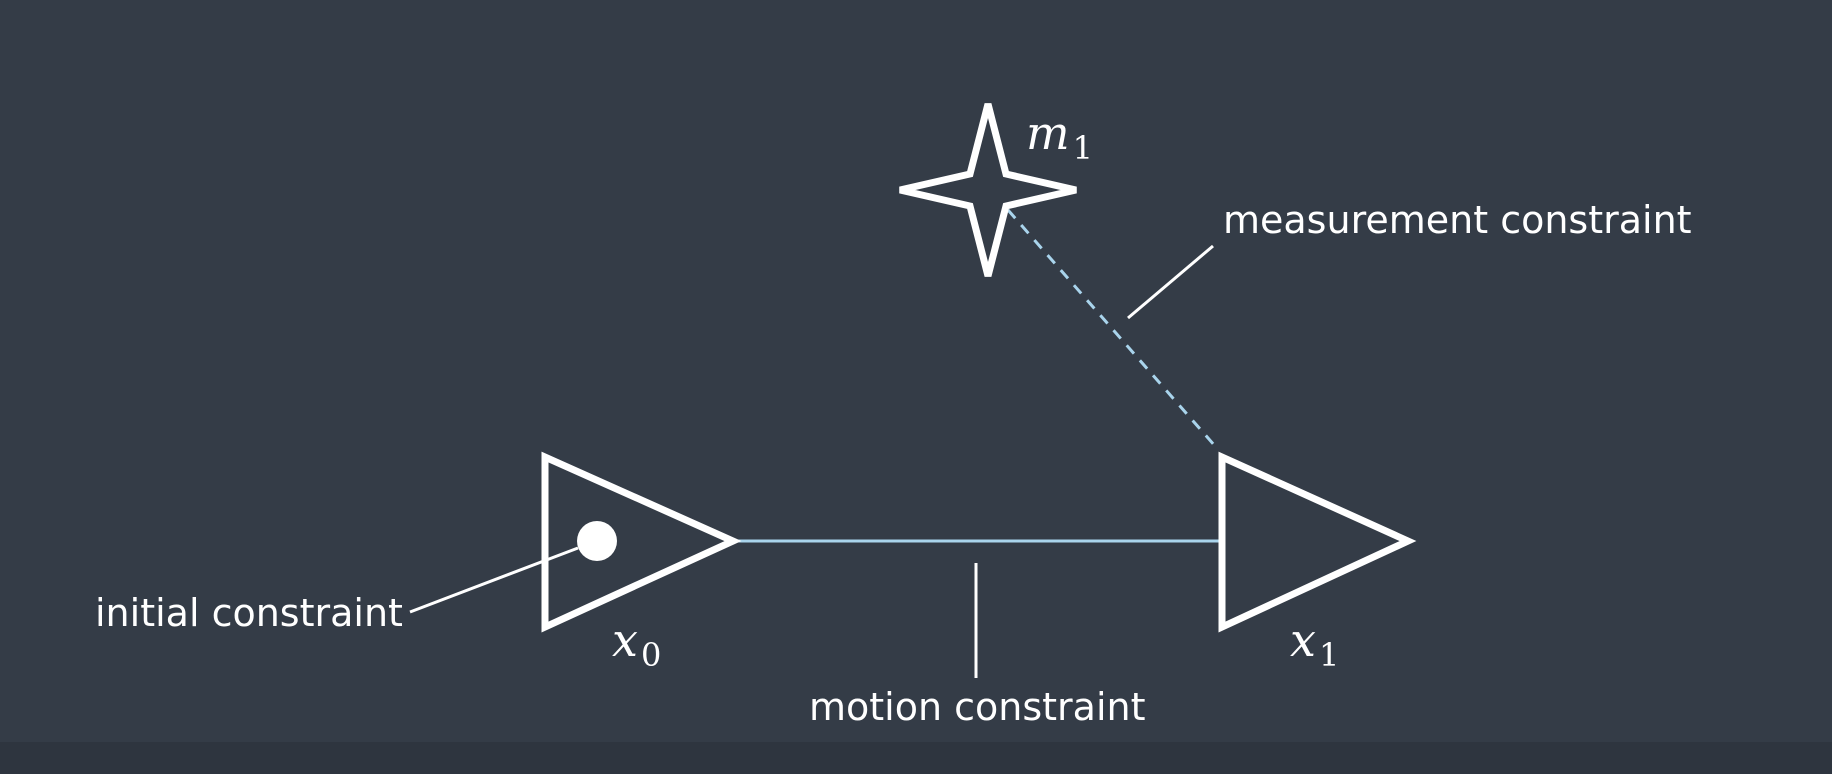 This screenshot has width=1832, height=774. What do you see at coordinates (641, 542) in the screenshot?
I see `pose-x0-triangle` at bounding box center [641, 542].